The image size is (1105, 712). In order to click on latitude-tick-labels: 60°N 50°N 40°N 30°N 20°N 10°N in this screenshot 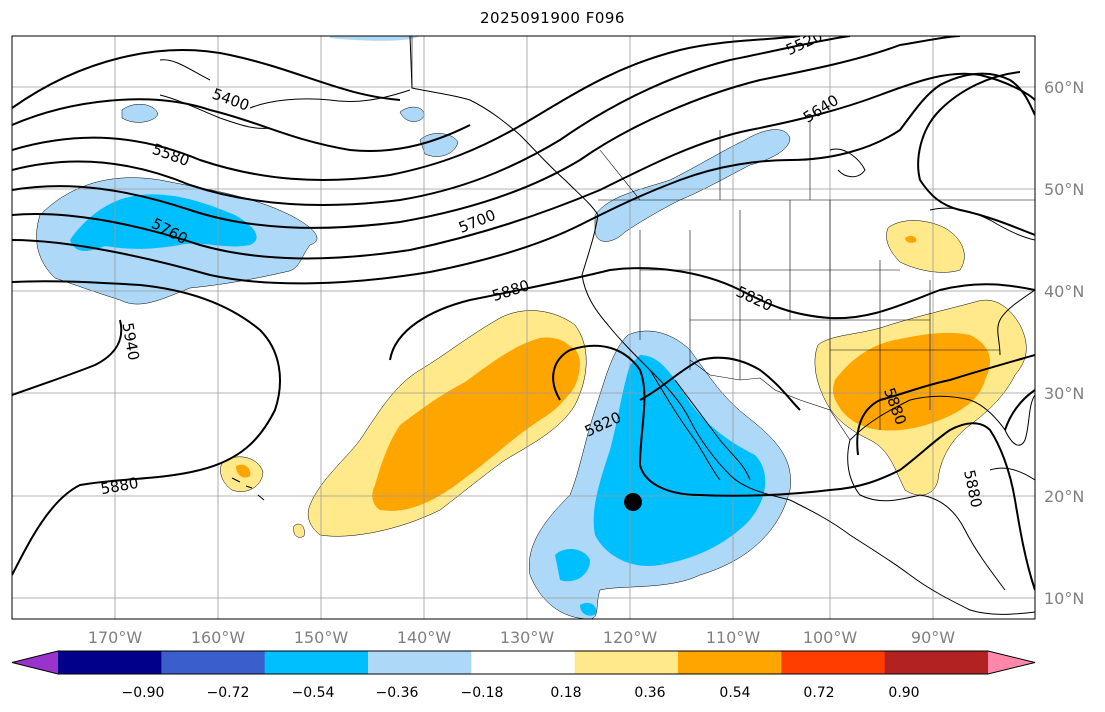, I will do `click(1064, 343)`.